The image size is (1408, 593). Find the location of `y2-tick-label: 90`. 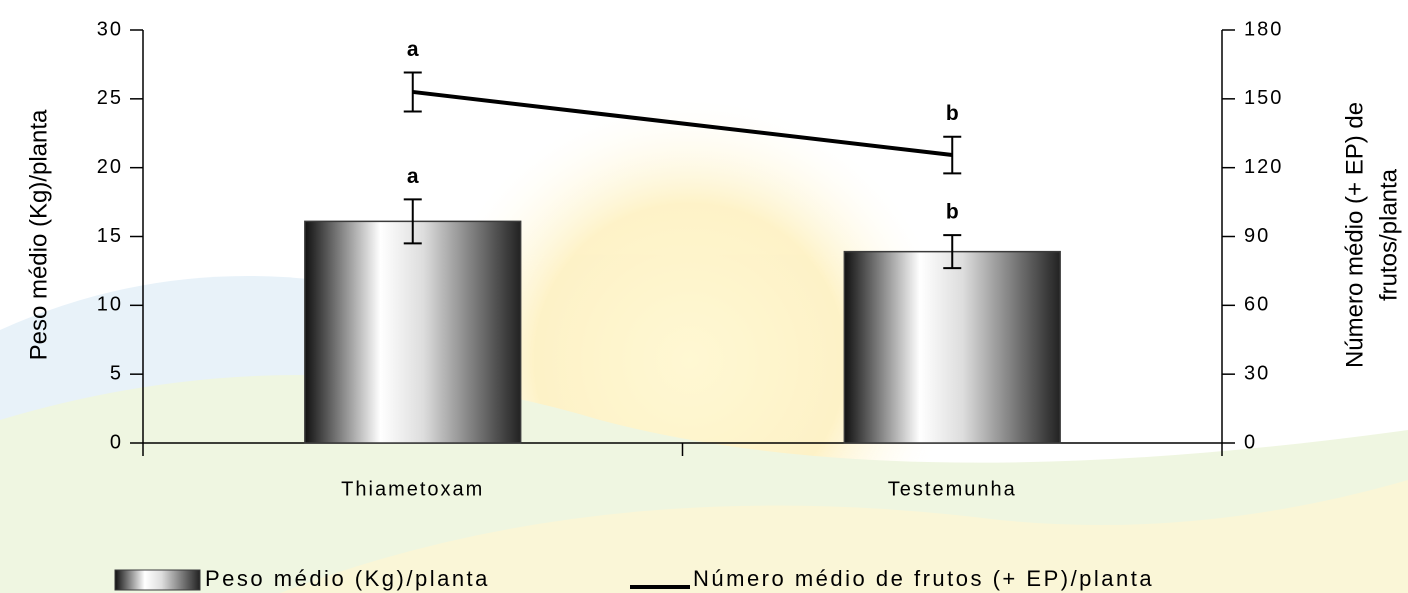

y2-tick-label: 90 is located at coordinates (1257, 236).